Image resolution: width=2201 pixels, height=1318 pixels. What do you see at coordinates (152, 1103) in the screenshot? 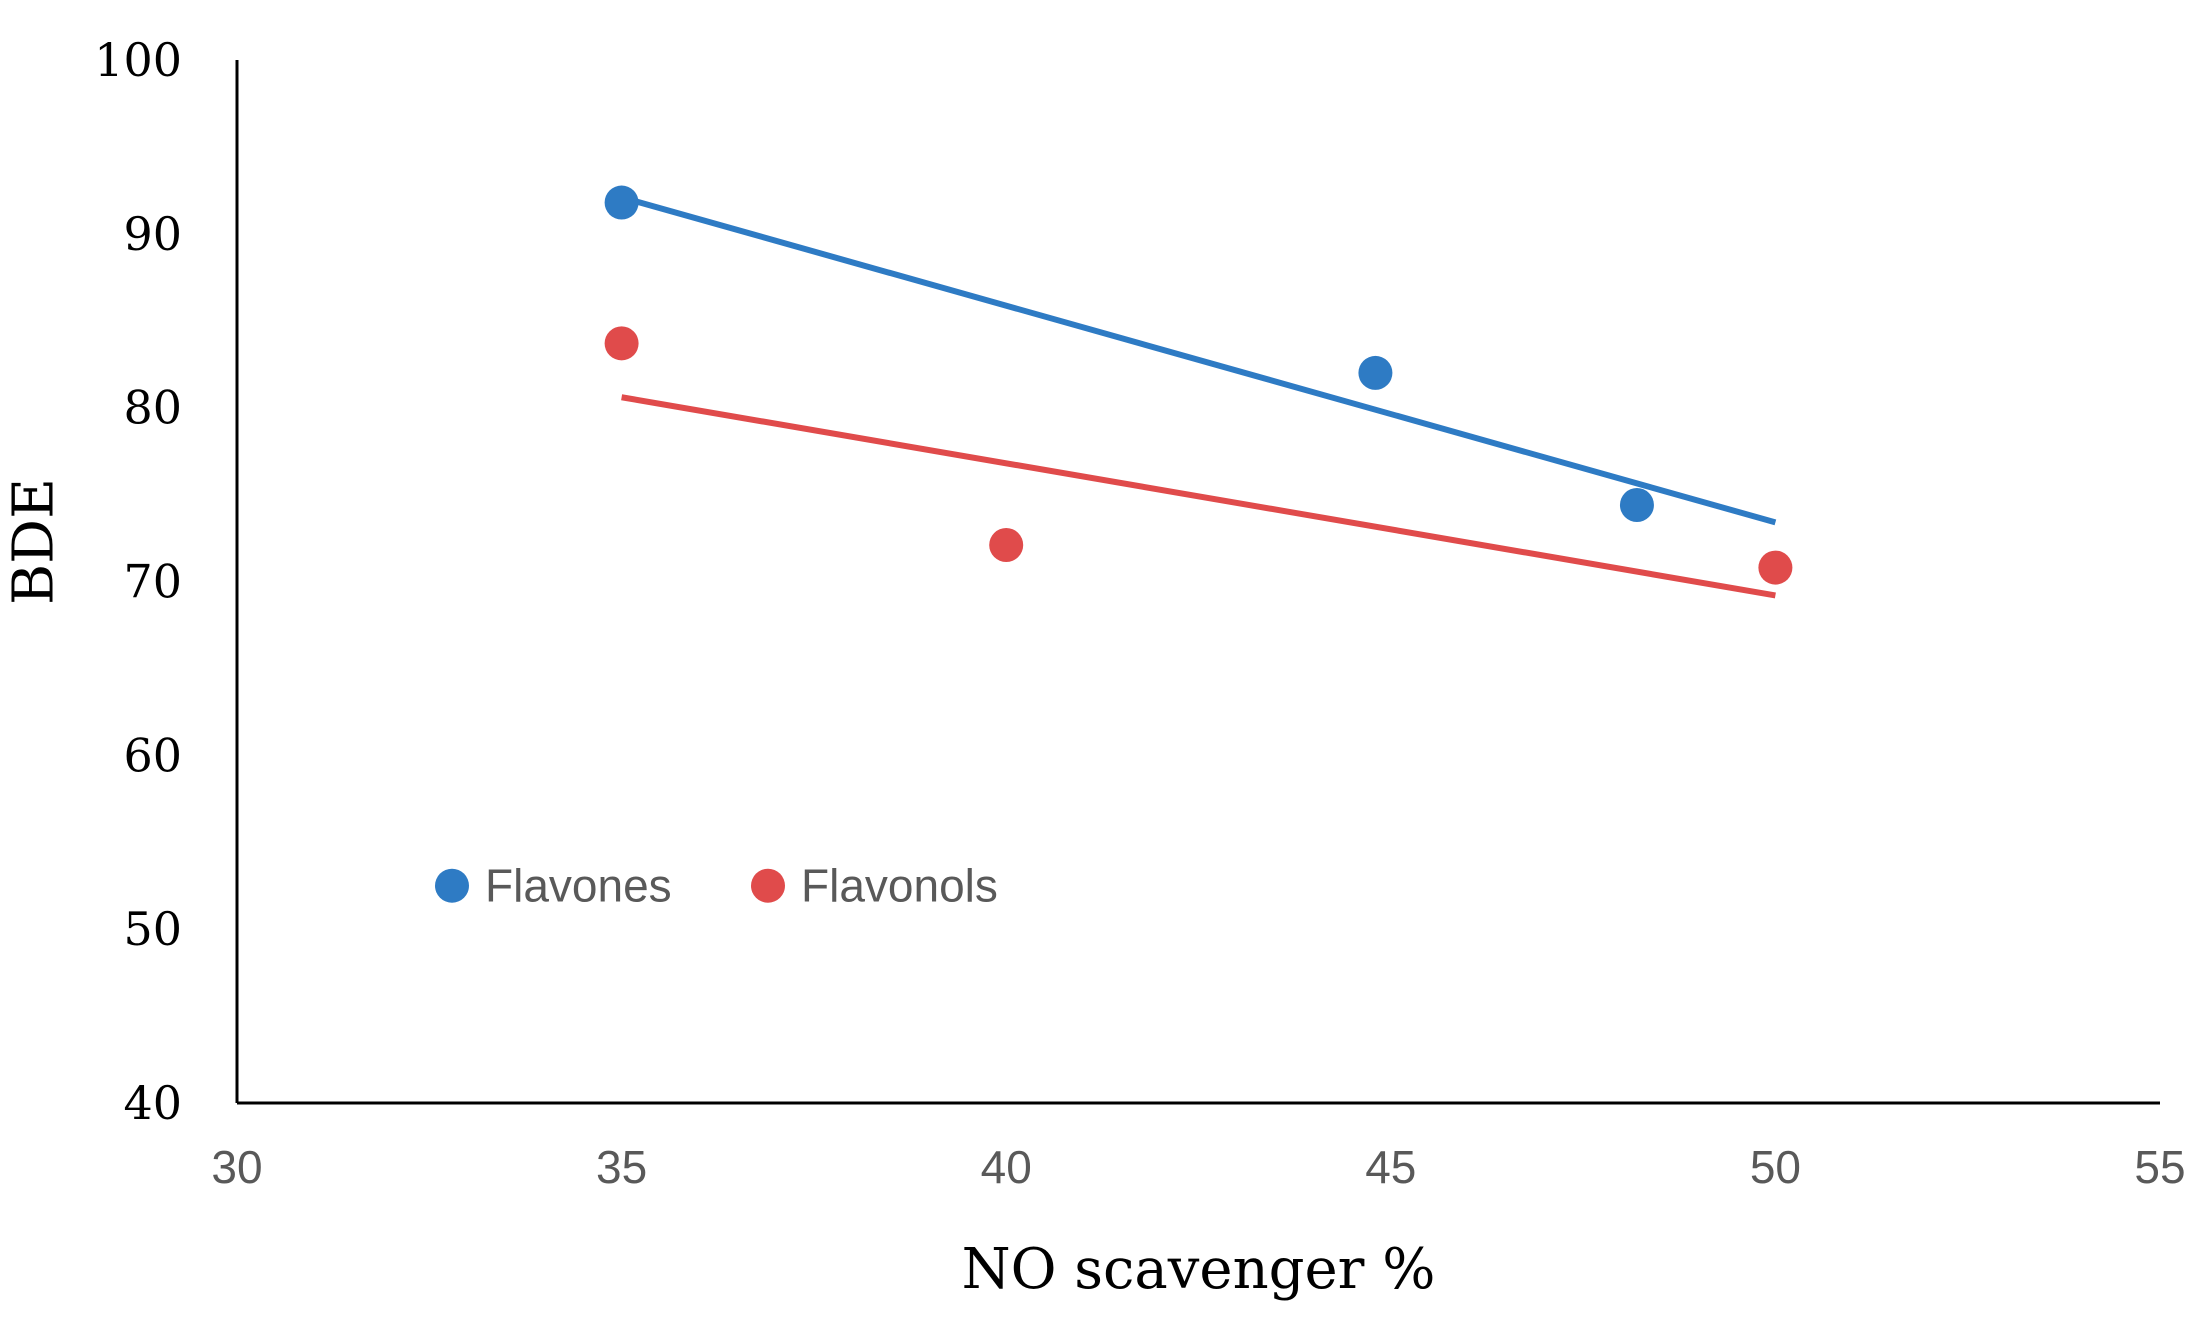
I see `y-tick-label: 40` at bounding box center [152, 1103].